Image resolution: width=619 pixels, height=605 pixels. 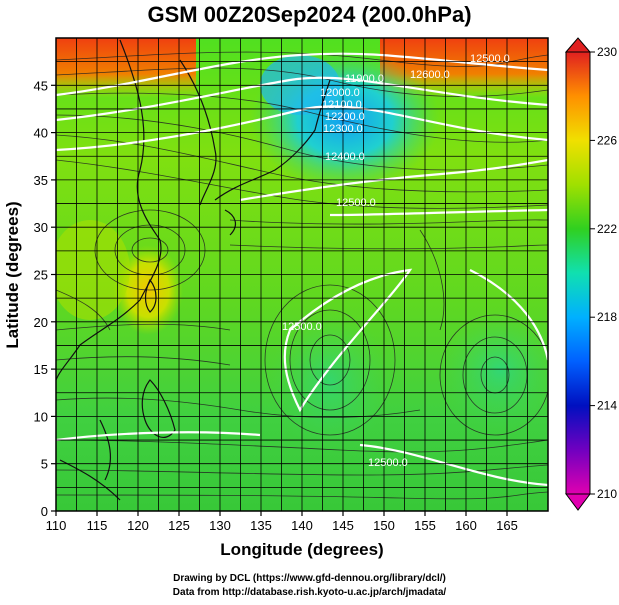 I want to click on contour-label: 12600.0, so click(x=430, y=75).